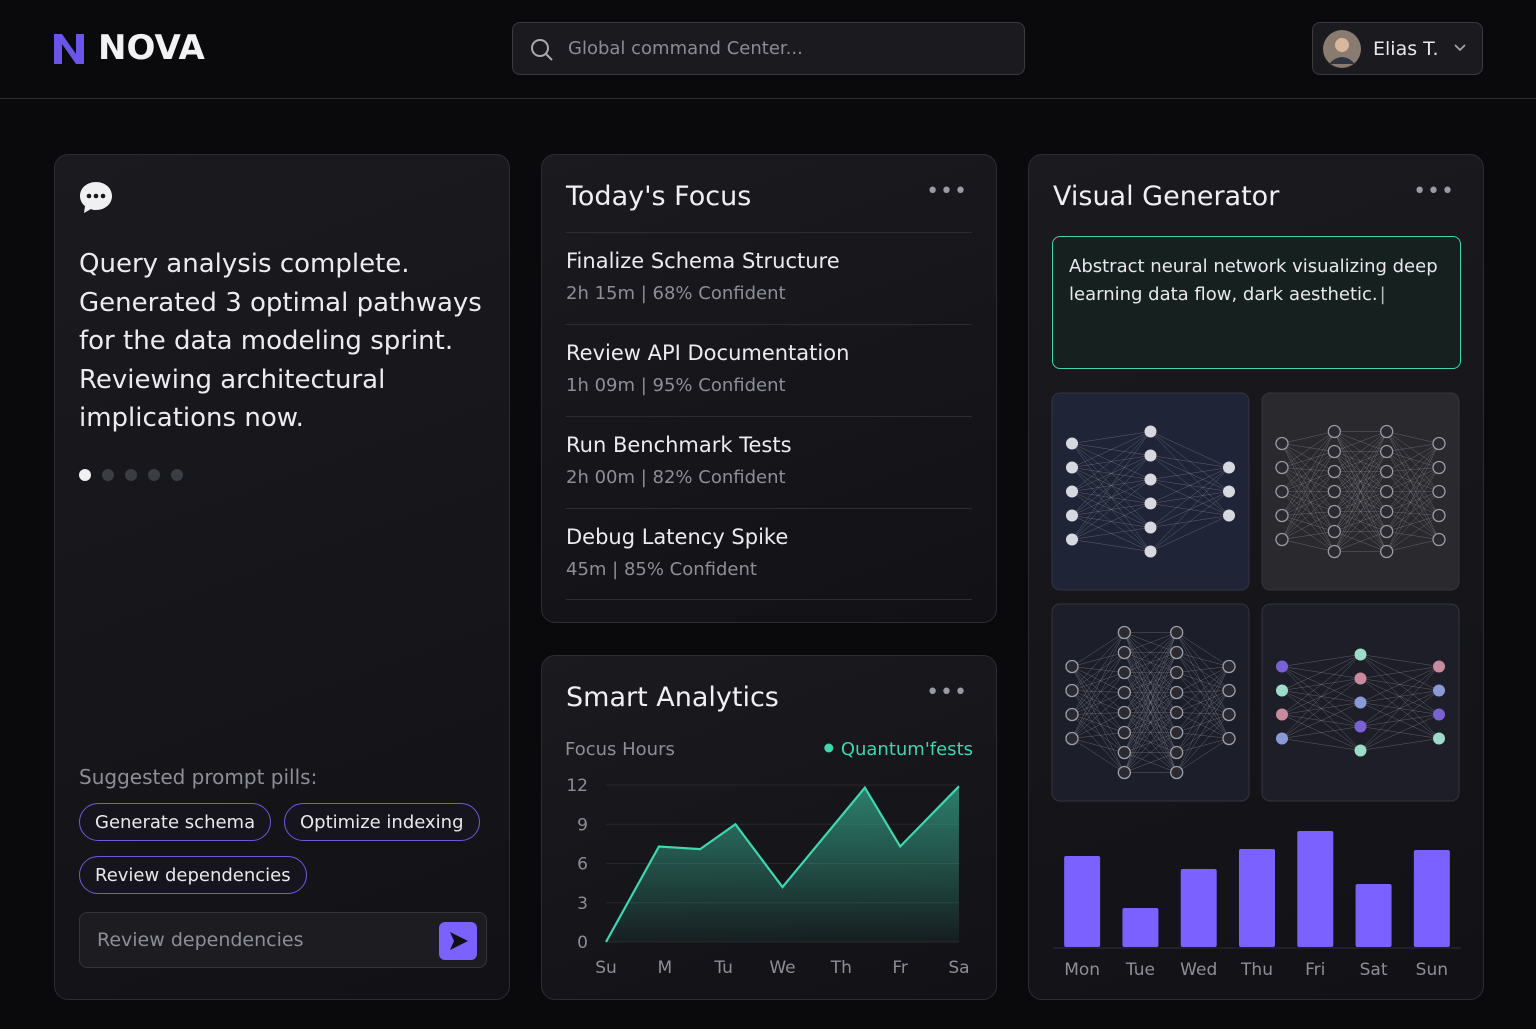  I want to click on x-tick-label: Sa, so click(958, 968).